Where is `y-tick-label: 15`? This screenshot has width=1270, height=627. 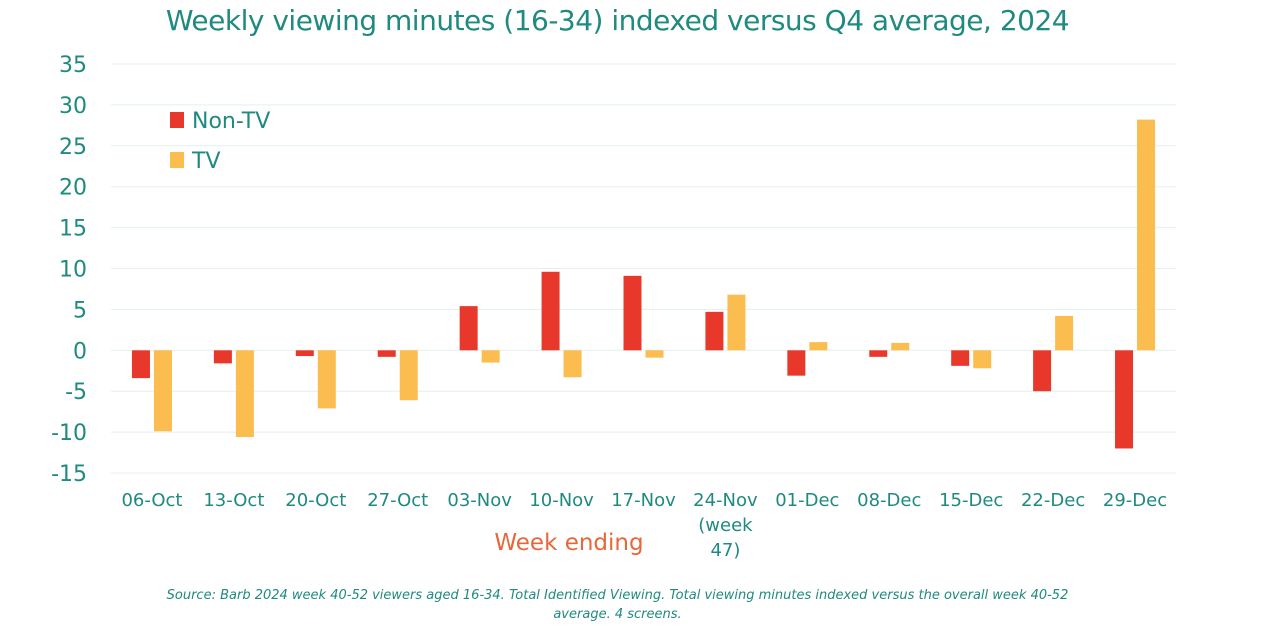 y-tick-label: 15 is located at coordinates (73, 229).